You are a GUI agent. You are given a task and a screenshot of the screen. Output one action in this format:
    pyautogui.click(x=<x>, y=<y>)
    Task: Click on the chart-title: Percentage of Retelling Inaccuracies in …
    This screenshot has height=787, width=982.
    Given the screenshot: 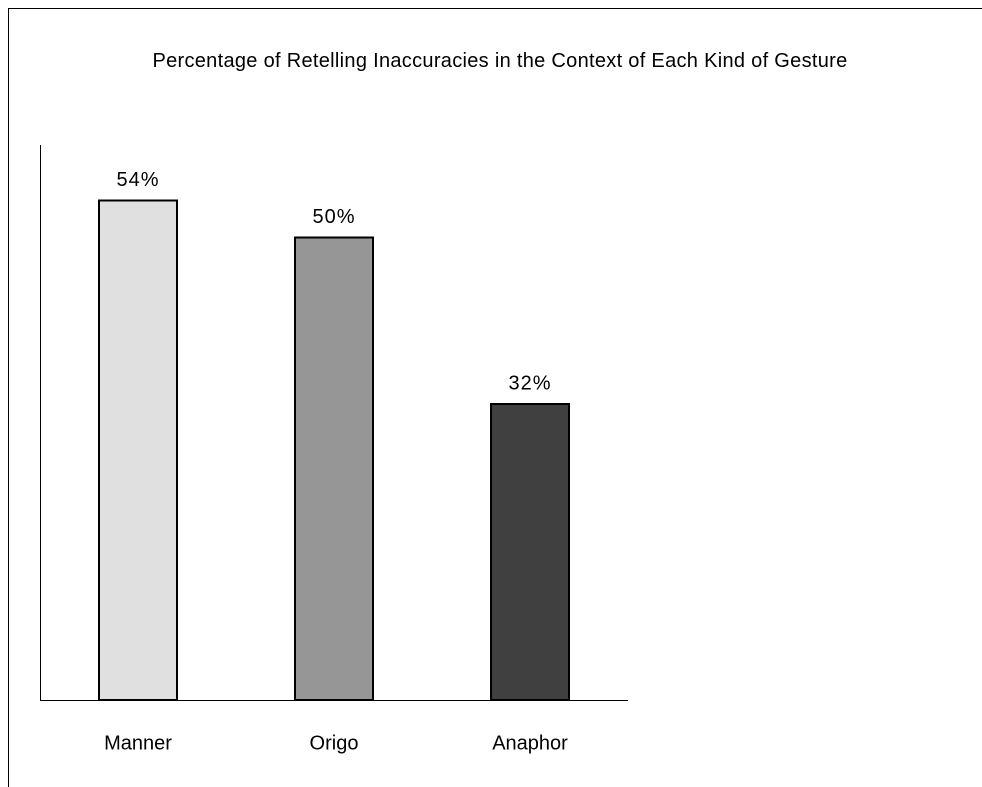 What is the action you would take?
    pyautogui.click(x=500, y=61)
    